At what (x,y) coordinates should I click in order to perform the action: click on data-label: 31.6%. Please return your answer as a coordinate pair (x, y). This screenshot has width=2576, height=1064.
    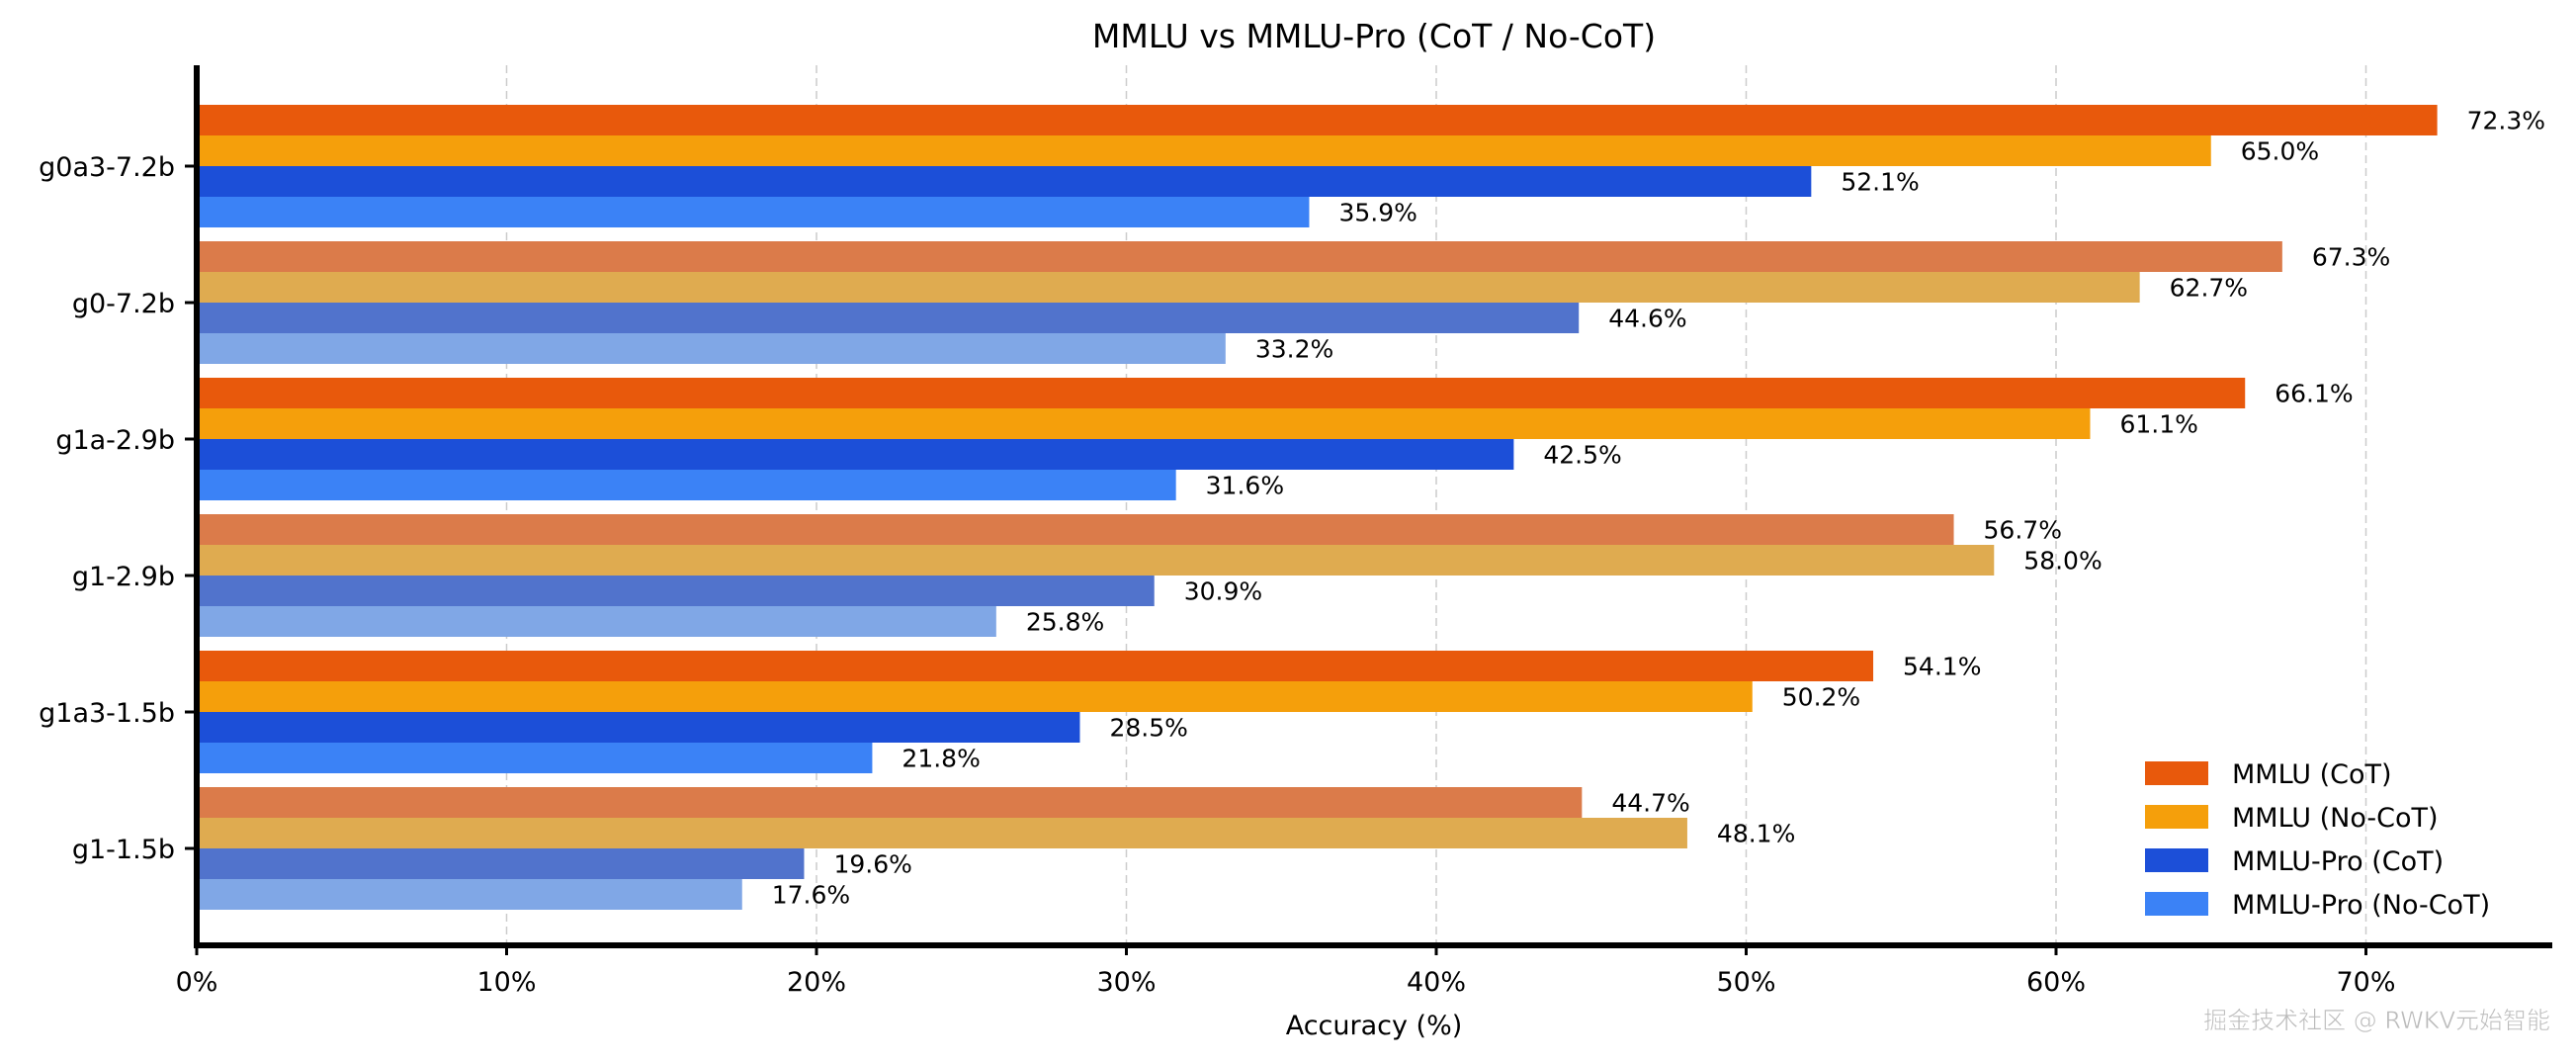
    Looking at the image, I should click on (1245, 486).